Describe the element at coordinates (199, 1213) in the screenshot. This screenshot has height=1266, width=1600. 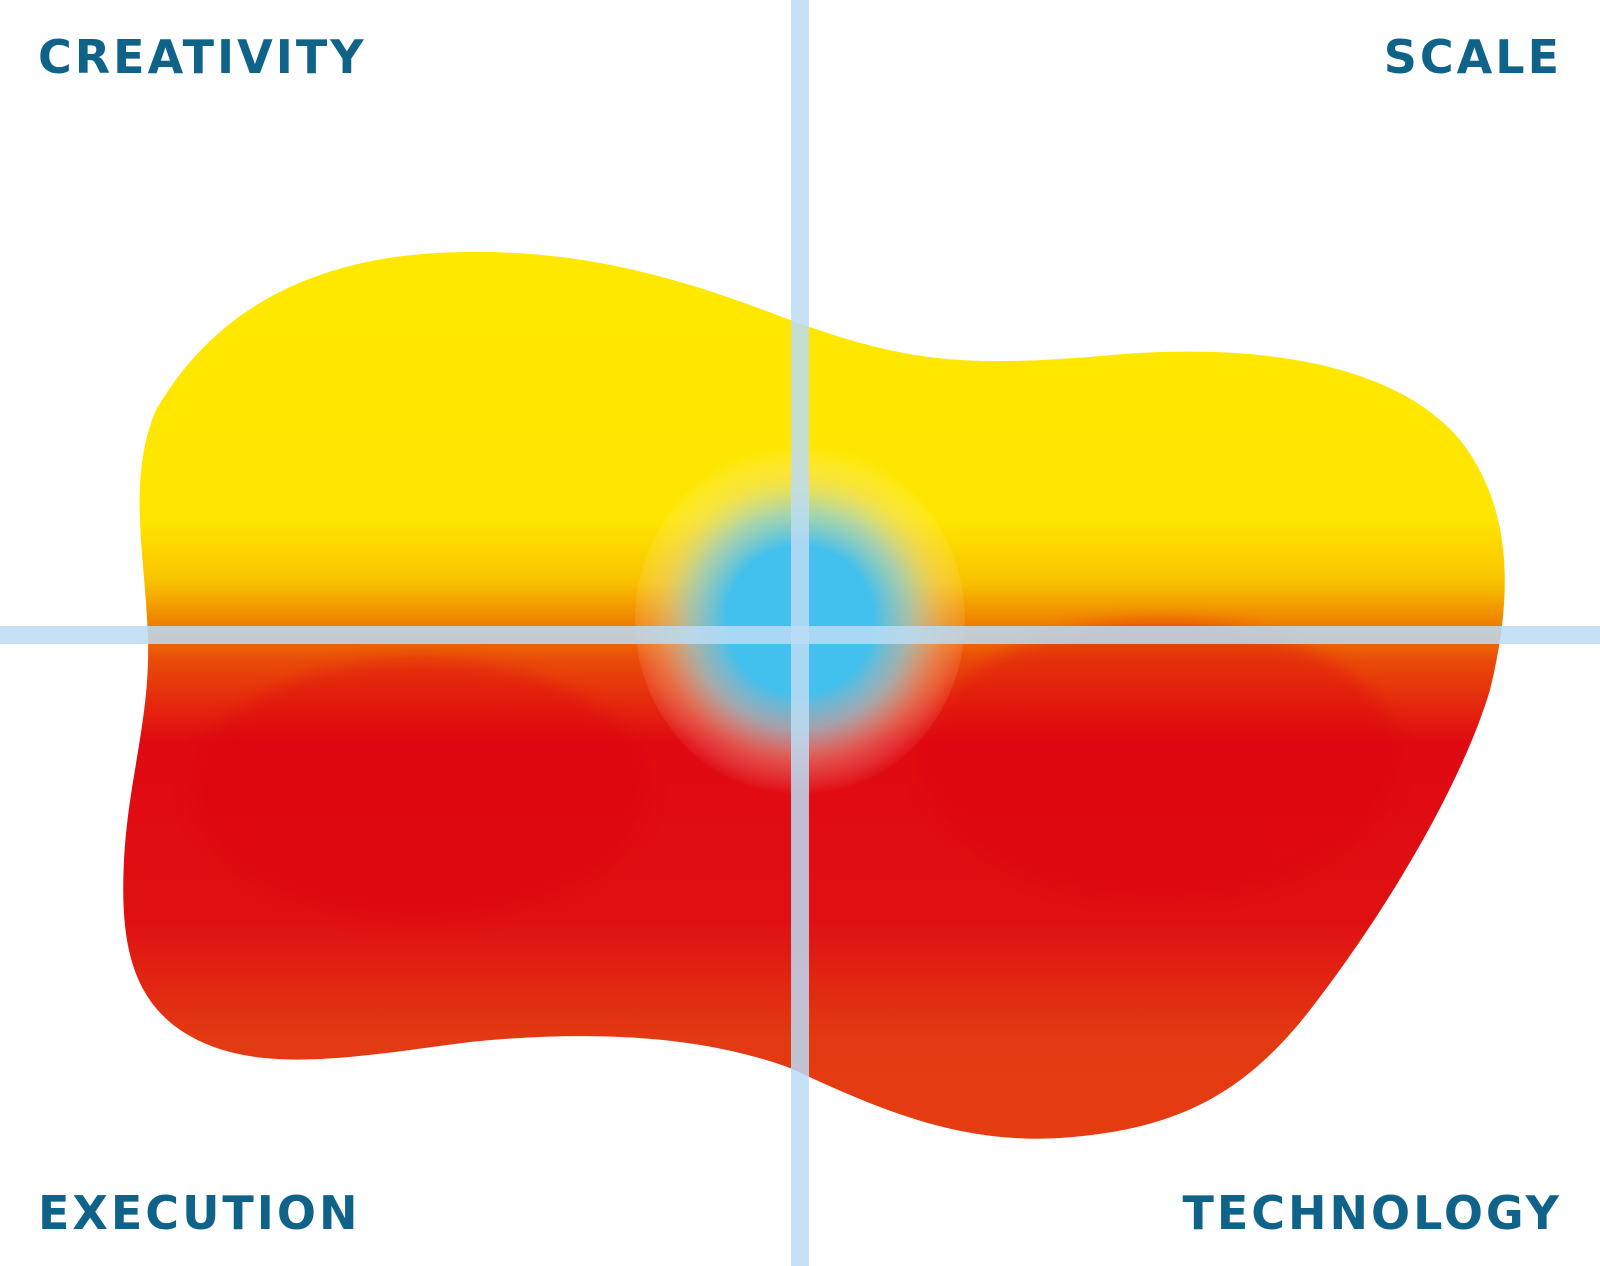
I see `quadrant-label-execution: EXECUTION` at that location.